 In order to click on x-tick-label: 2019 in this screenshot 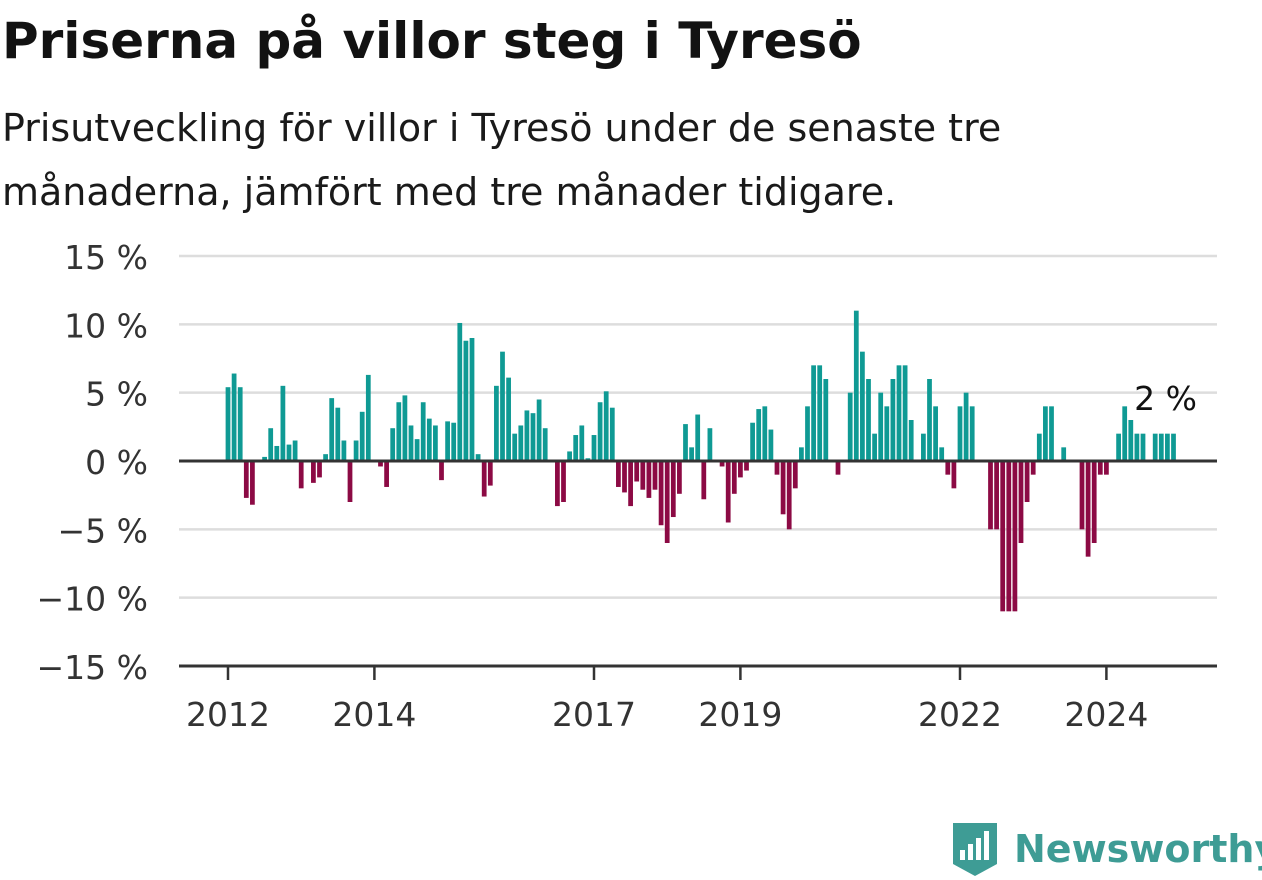, I will do `click(740, 714)`.